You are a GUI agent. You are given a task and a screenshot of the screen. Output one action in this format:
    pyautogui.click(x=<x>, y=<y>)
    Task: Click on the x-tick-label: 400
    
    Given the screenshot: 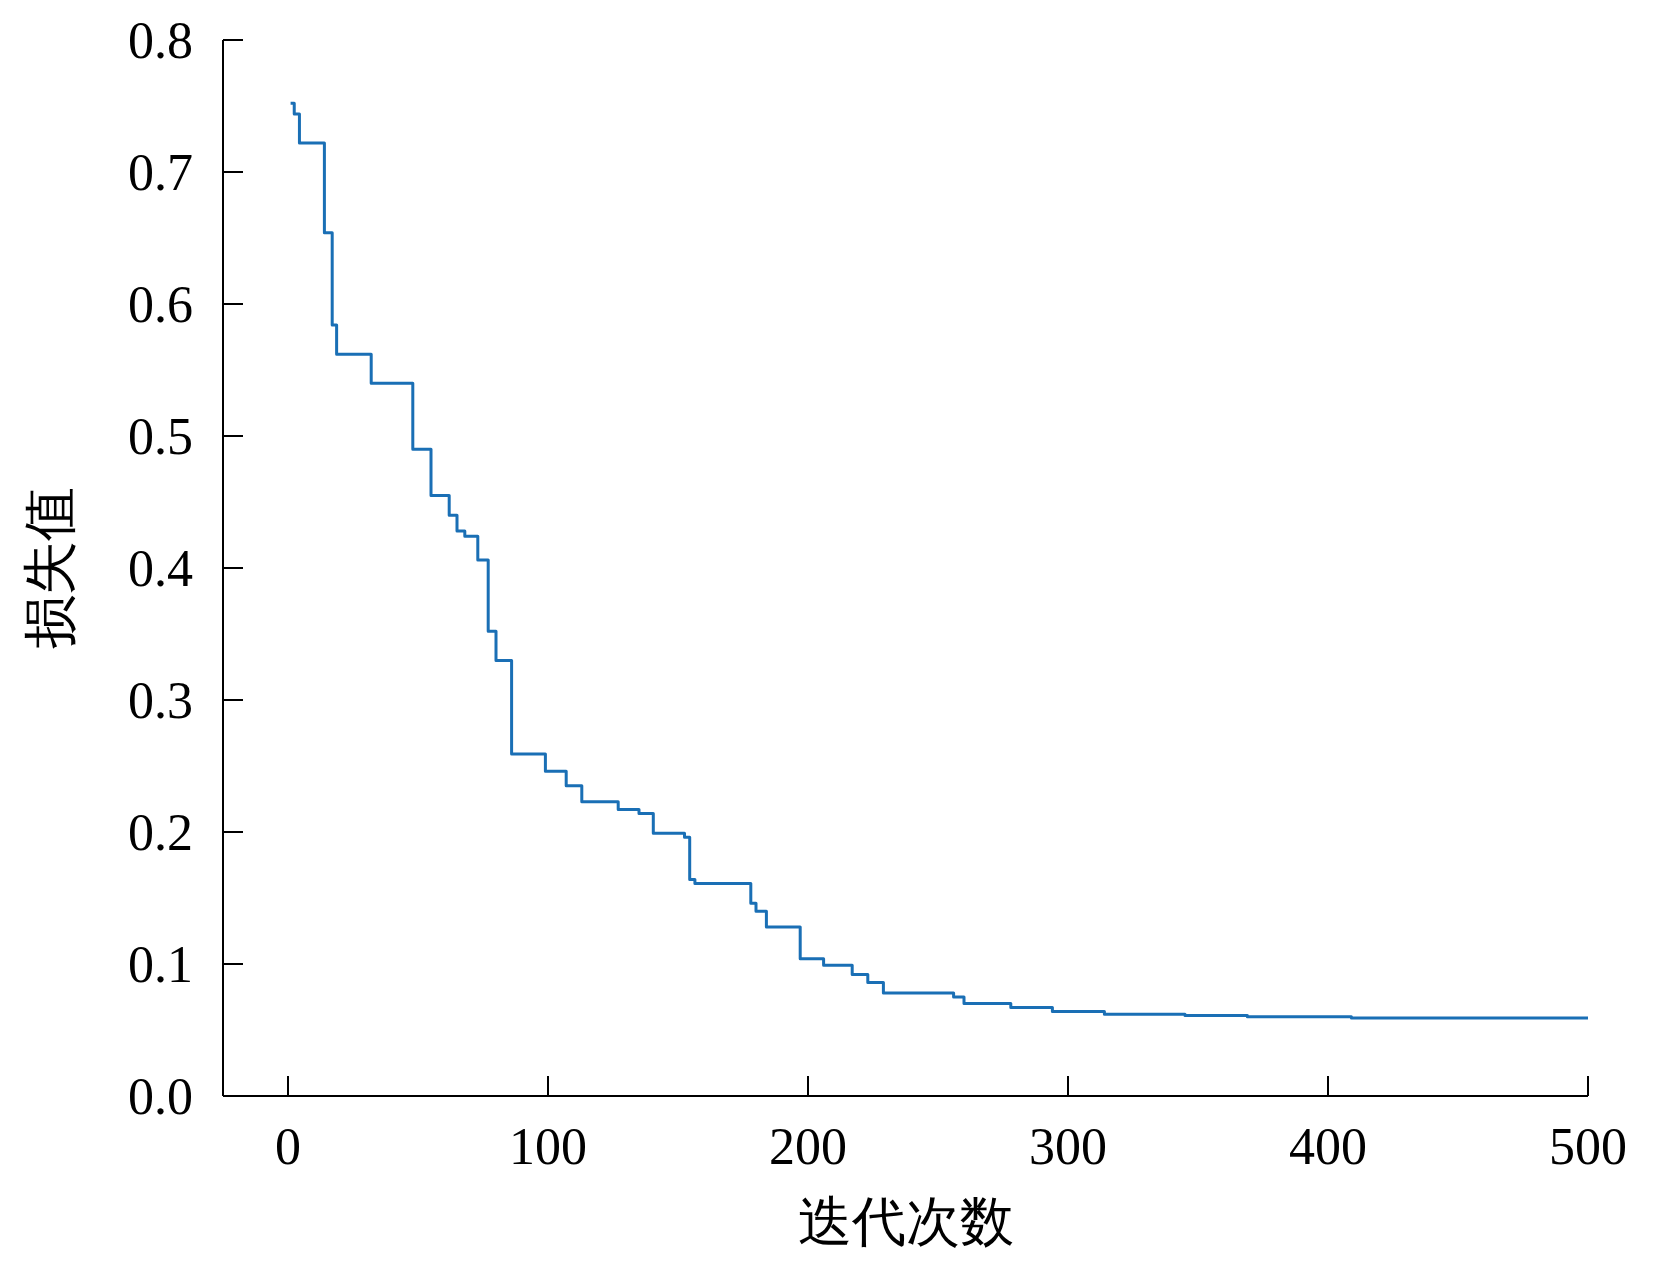 What is the action you would take?
    pyautogui.click(x=1328, y=1146)
    